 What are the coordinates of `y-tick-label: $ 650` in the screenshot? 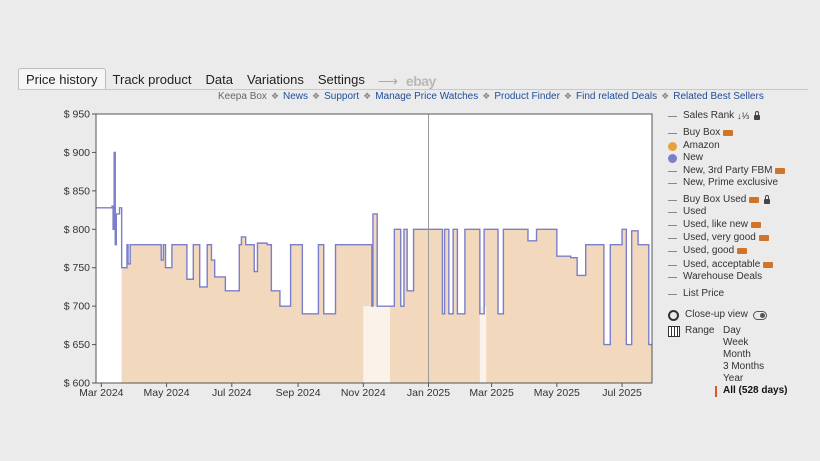 It's located at (77, 345).